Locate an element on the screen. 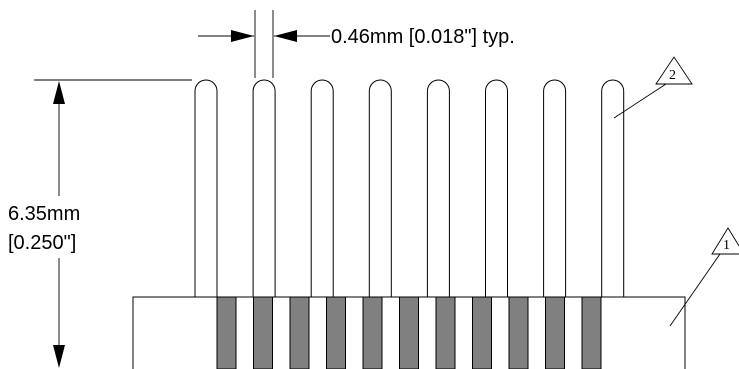 The image size is (739, 369). pin-height-mm-label: 6.35mm is located at coordinates (44, 214).